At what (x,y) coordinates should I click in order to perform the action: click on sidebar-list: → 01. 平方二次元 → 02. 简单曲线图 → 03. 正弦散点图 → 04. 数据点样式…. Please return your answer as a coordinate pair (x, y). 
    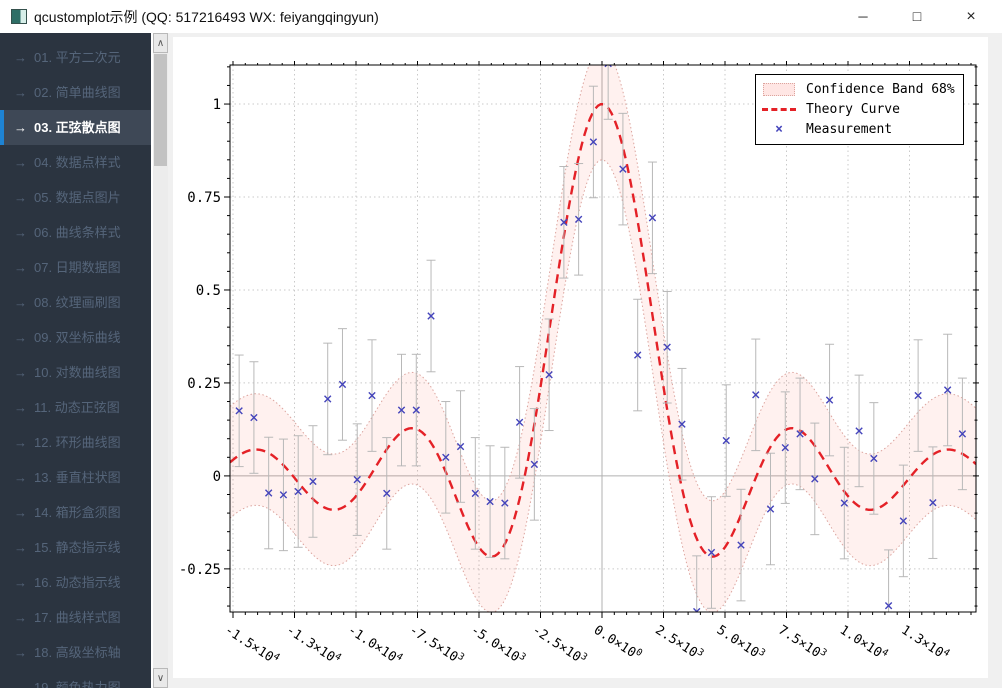
    Looking at the image, I should click on (75, 360).